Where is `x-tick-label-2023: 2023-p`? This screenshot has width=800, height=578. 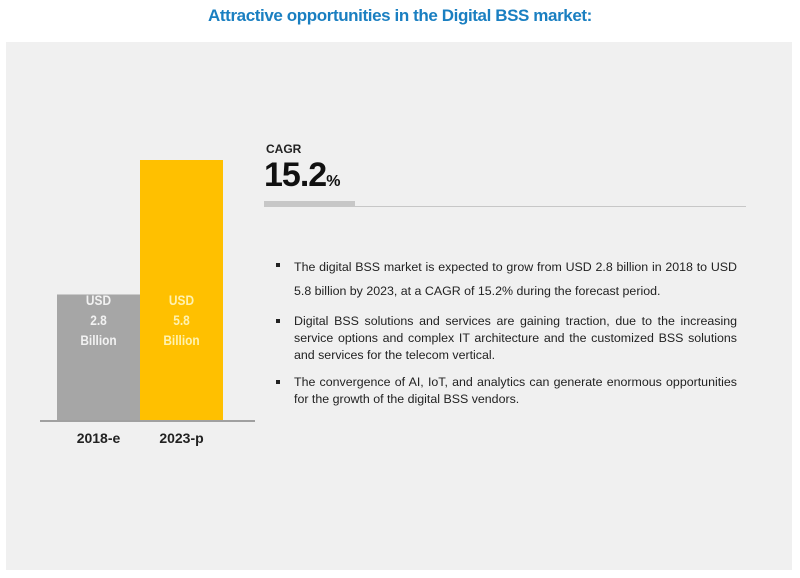 x-tick-label-2023: 2023-p is located at coordinates (181, 438).